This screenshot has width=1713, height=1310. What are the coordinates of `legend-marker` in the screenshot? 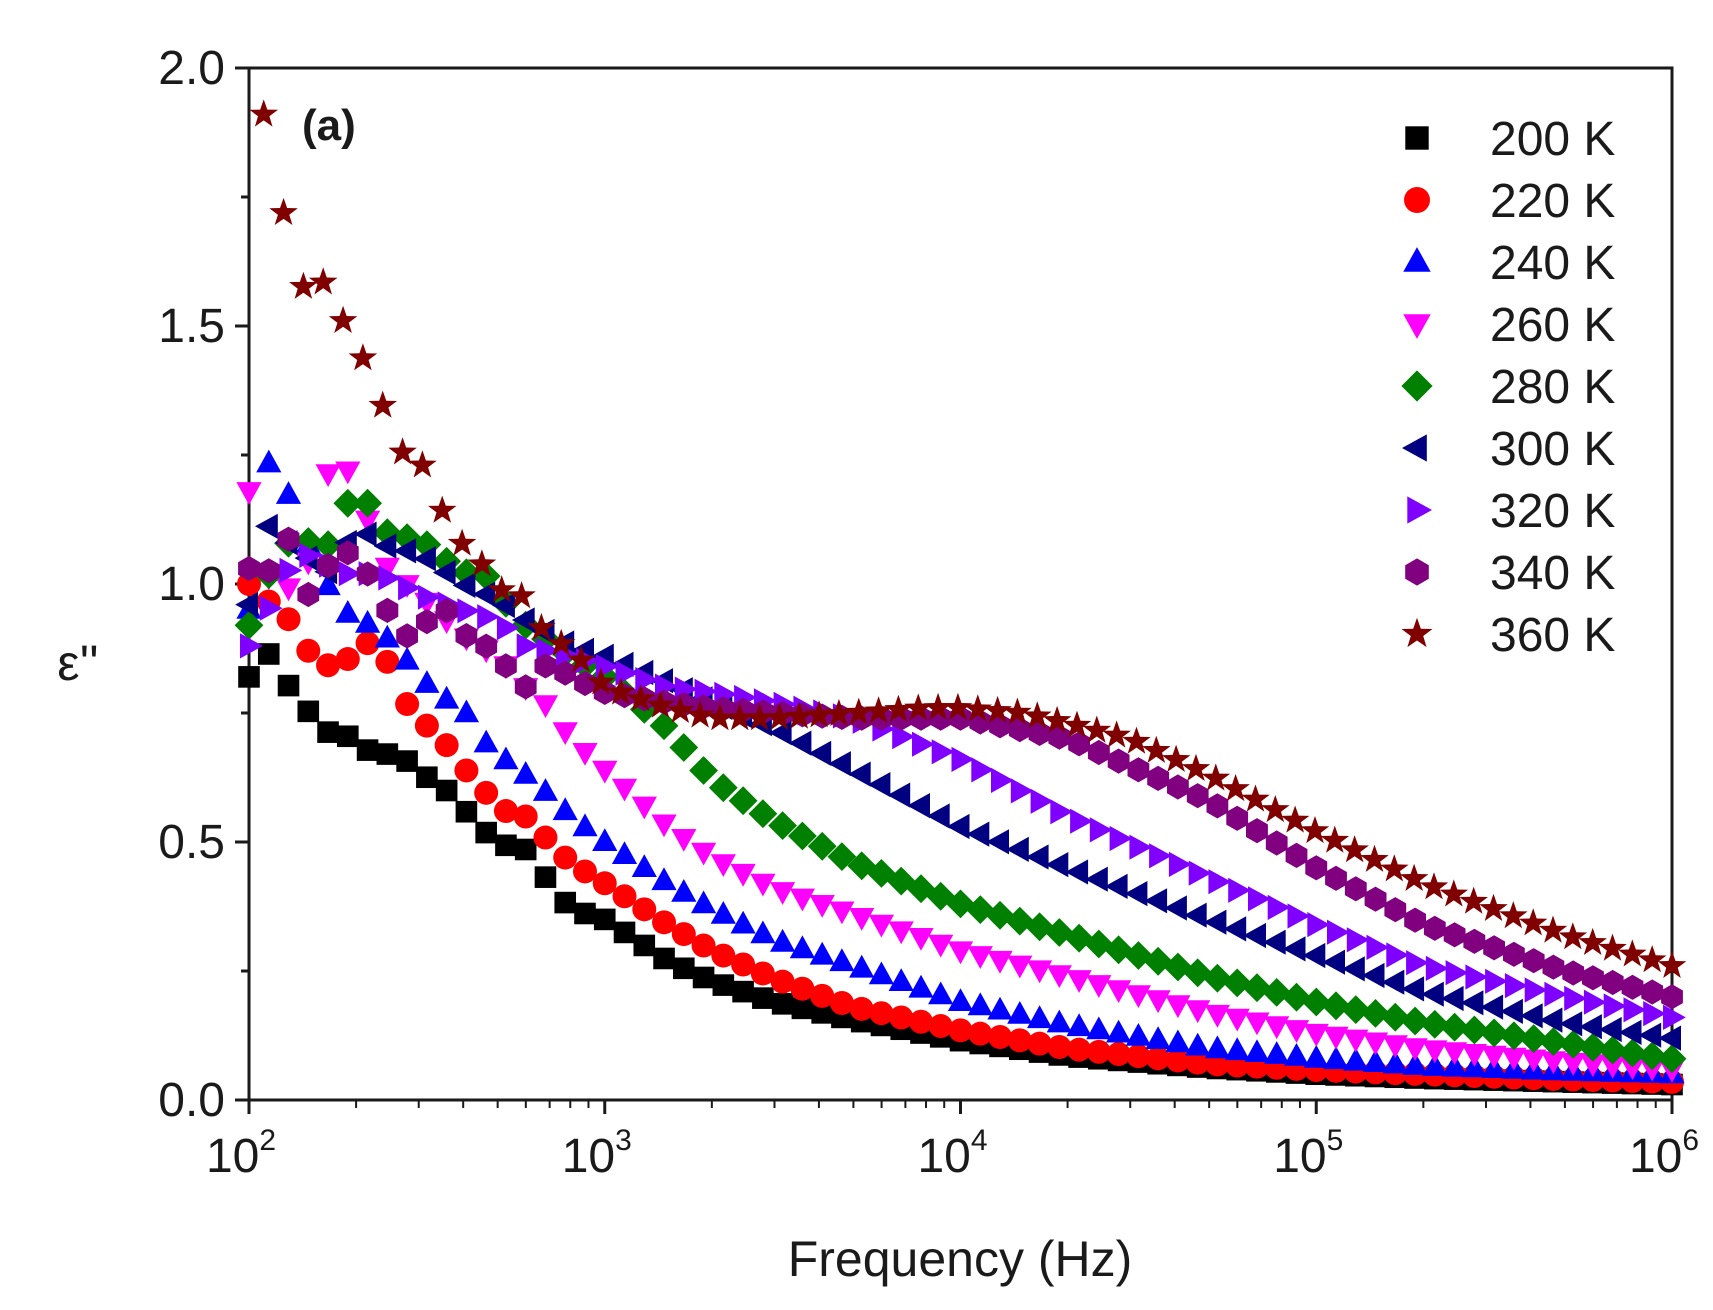 It's located at (1417, 259).